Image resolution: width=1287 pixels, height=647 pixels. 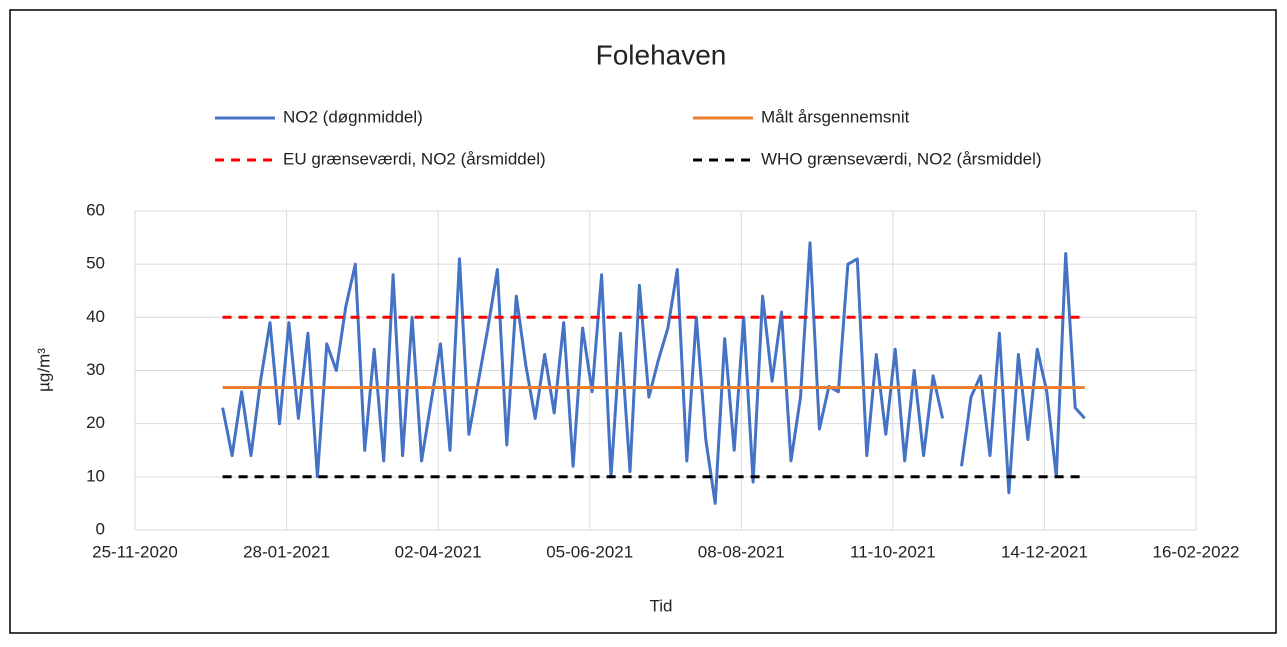 What do you see at coordinates (438, 551) in the screenshot?
I see `x-tick-label: 02-04-2021` at bounding box center [438, 551].